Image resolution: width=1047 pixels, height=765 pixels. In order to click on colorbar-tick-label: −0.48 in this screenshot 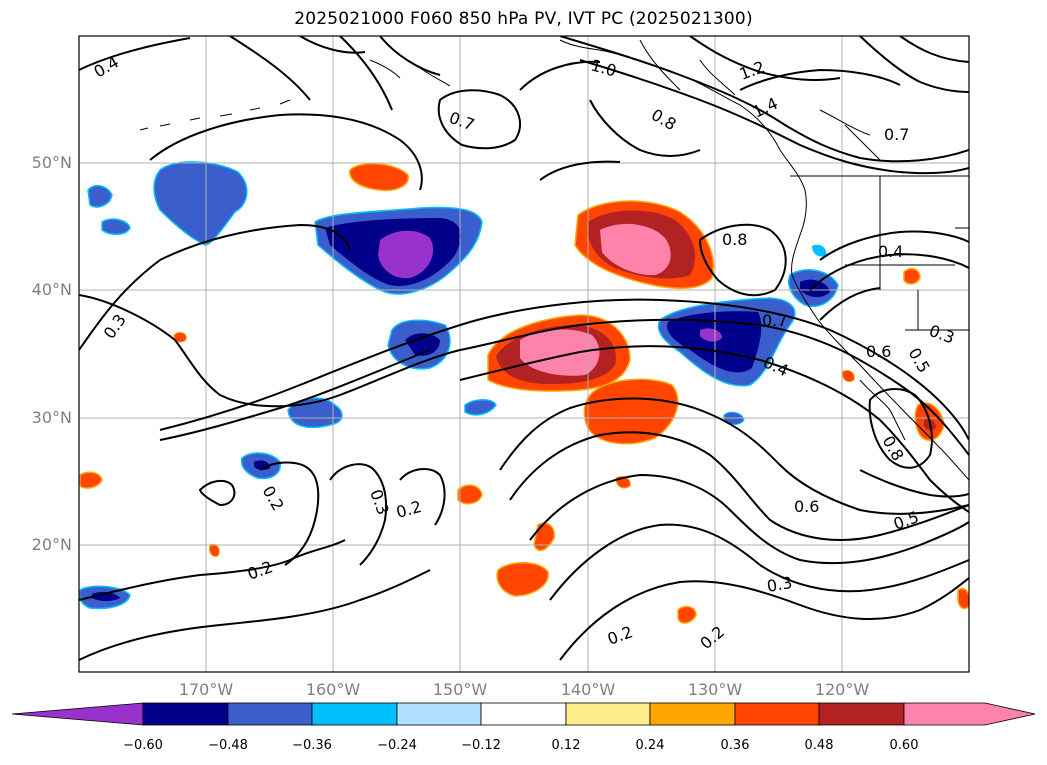, I will do `click(228, 745)`.